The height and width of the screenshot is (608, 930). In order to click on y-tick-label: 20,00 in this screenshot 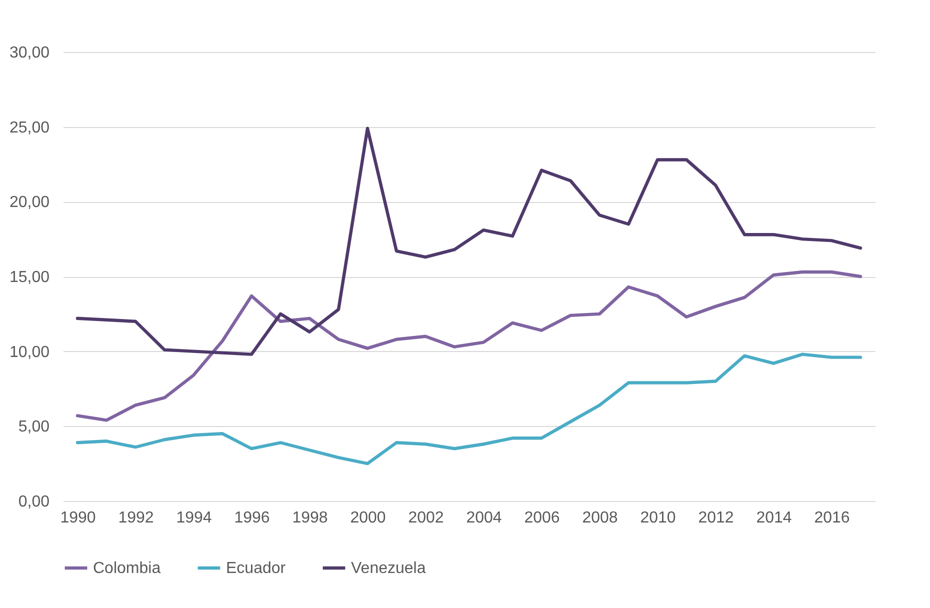, I will do `click(29, 203)`.